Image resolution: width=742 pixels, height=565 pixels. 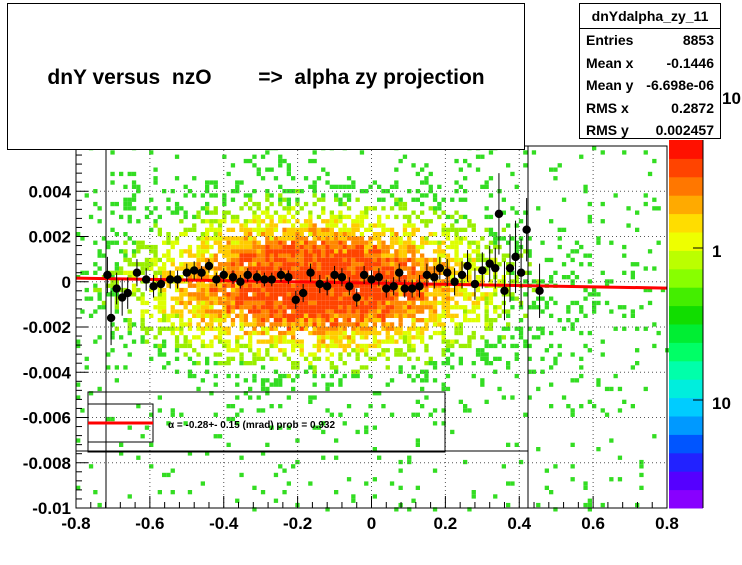 What do you see at coordinates (224, 523) in the screenshot?
I see `x-tick-label: -0.4` at bounding box center [224, 523].